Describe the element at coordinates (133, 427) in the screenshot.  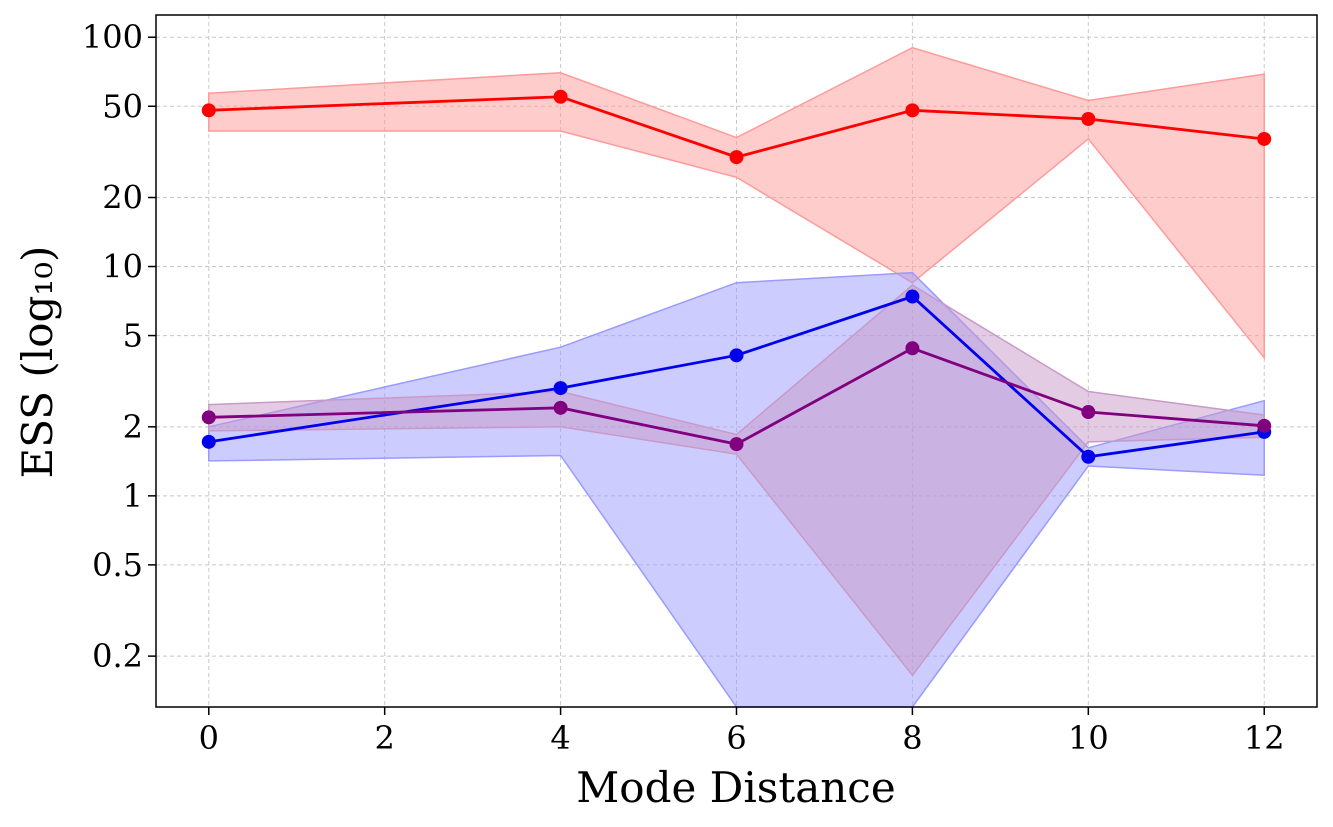
I see `y-tick-label: 2` at that location.